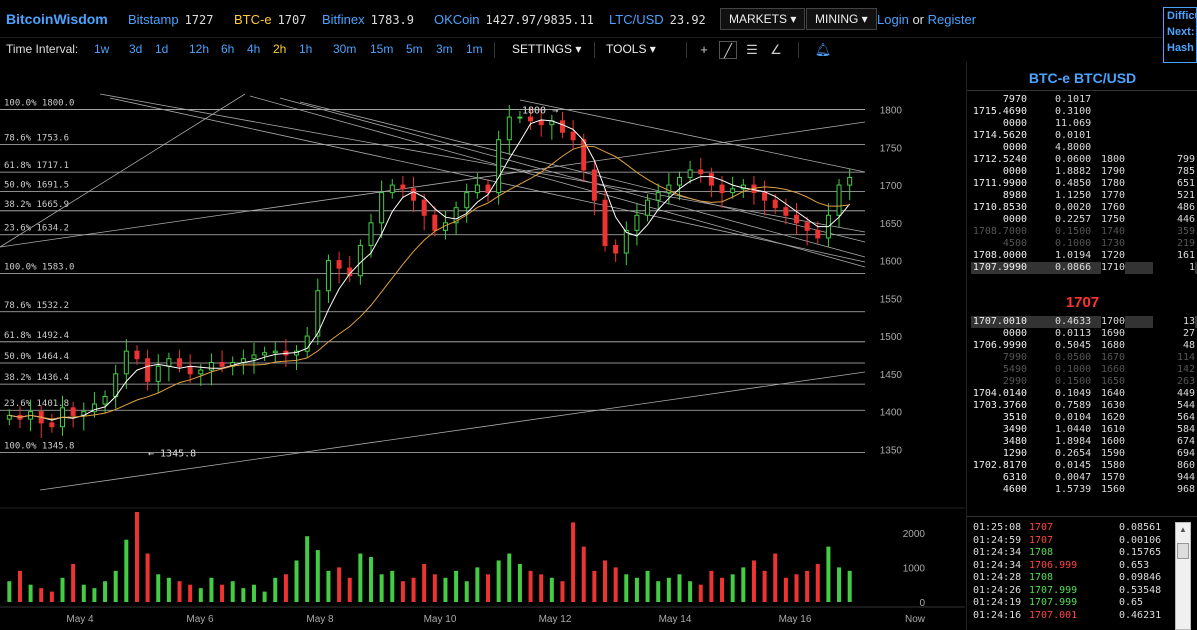  Describe the element at coordinates (162, 49) in the screenshot. I see `interval-1d: 1d` at that location.